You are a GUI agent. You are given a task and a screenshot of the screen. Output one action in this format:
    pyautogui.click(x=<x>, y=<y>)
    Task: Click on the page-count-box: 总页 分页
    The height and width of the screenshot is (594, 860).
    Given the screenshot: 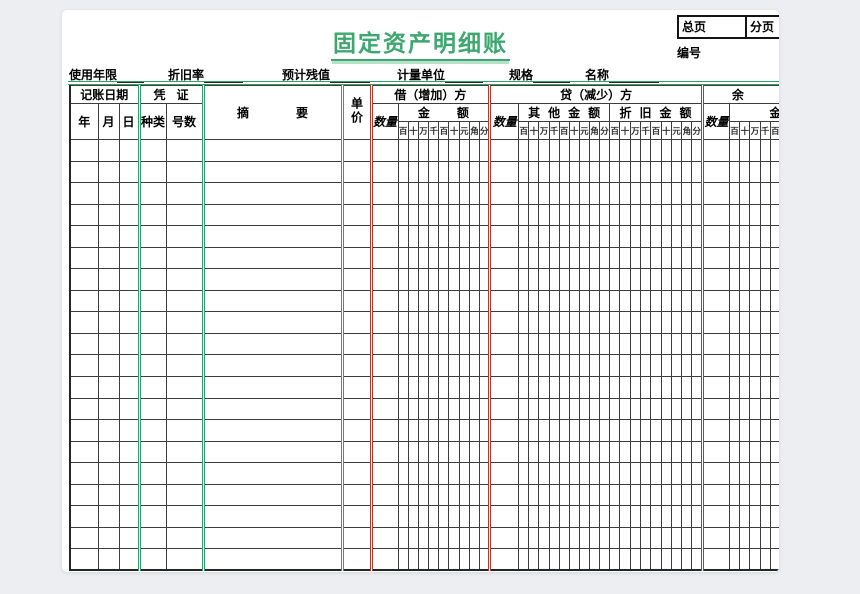 What is the action you would take?
    pyautogui.click(x=728, y=27)
    